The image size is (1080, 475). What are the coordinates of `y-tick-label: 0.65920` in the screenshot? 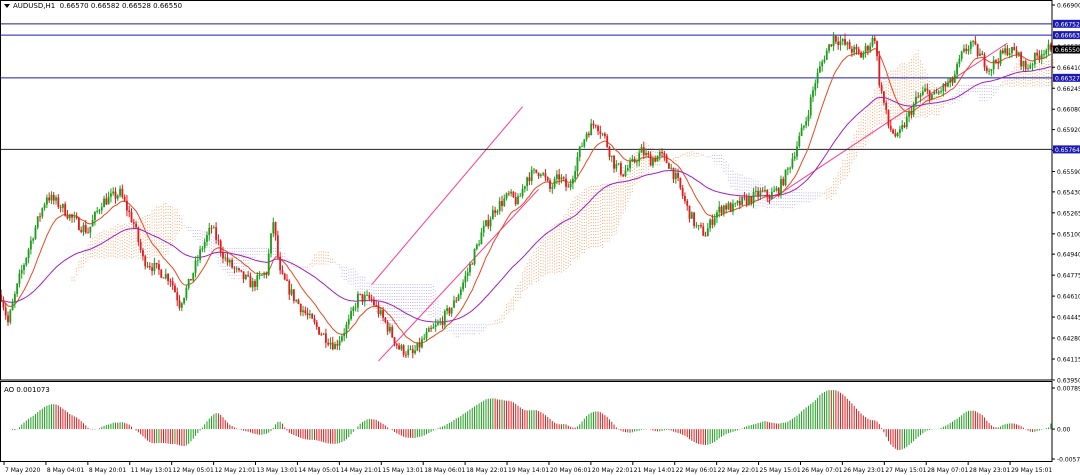 It's located at (1068, 130).